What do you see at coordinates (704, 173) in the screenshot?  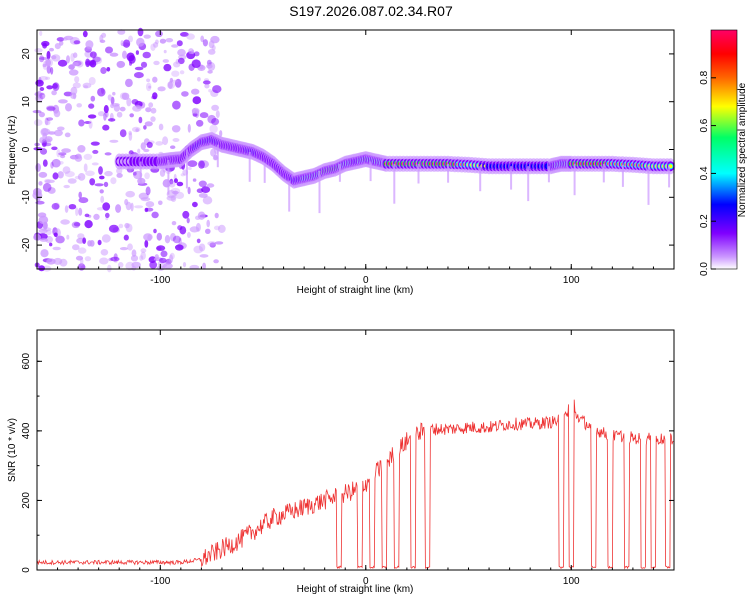 I see `colorbar-tick-label: 0.4` at bounding box center [704, 173].